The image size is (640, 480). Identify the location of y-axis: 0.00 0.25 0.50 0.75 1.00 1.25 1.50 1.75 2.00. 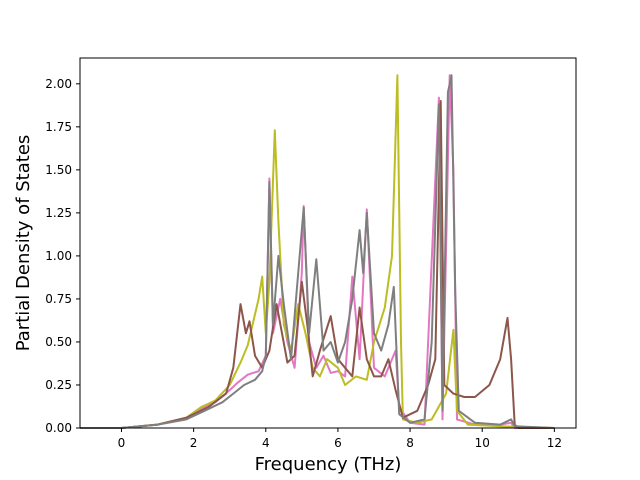
(62, 256).